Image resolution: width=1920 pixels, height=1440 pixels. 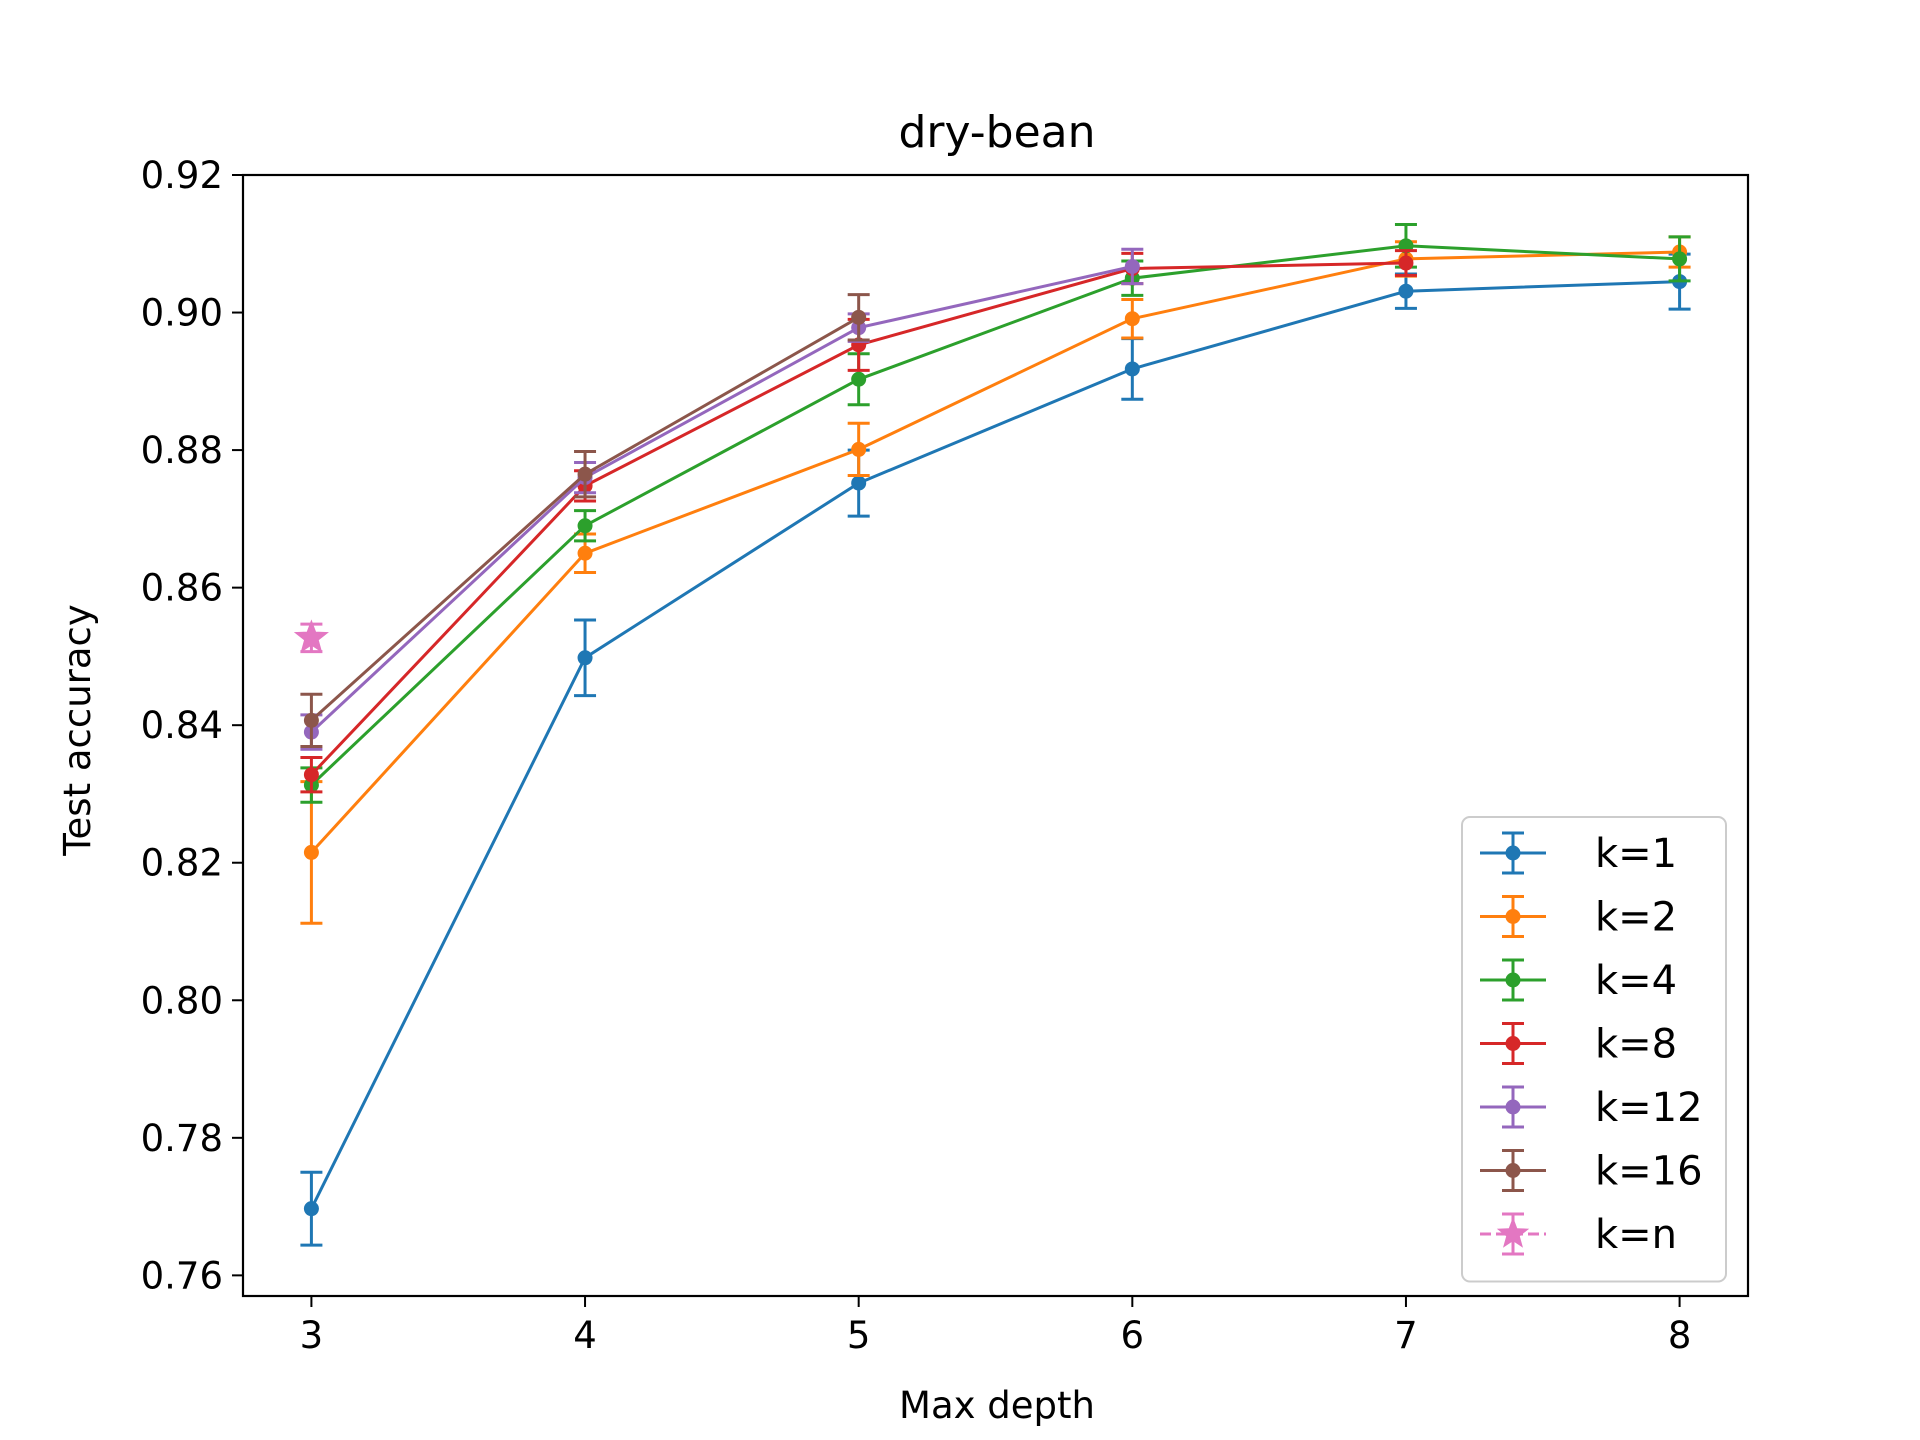 I want to click on legend: k=1 k=2 k=4 k=8 k=12 k=16 k=n, so click(x=1594, y=1049).